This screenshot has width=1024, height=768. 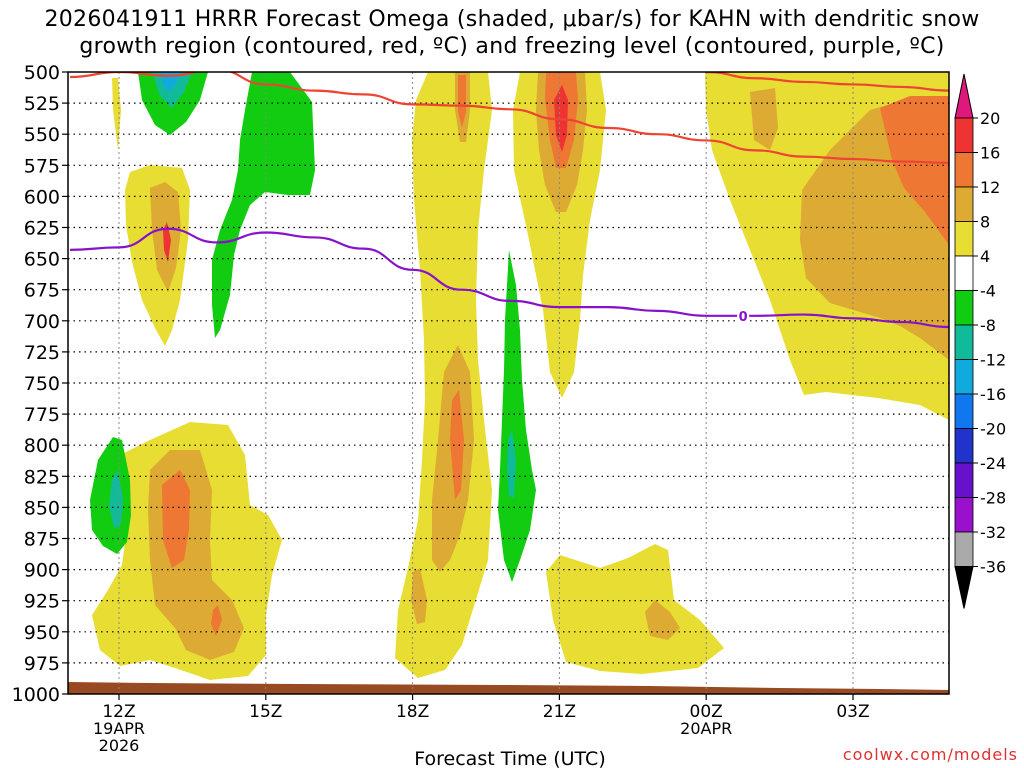 What do you see at coordinates (412, 712) in the screenshot?
I see `x-tick-label-18Z: 18Z` at bounding box center [412, 712].